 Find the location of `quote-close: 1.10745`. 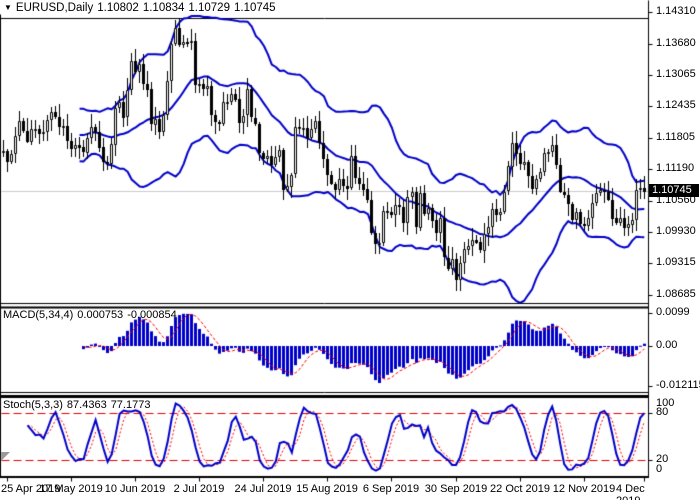

quote-close: 1.10745 is located at coordinates (254, 8).